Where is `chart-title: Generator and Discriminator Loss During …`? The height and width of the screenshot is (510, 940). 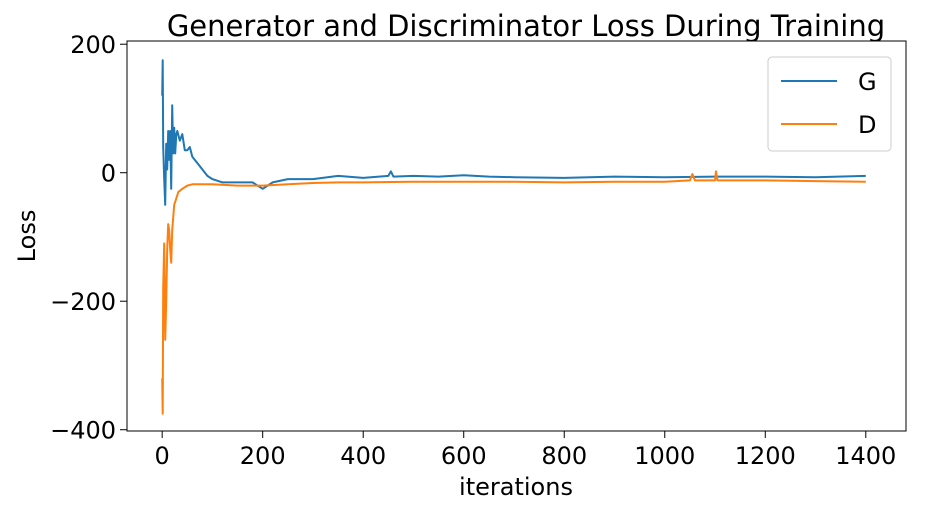 chart-title: Generator and Discriminator Loss During … is located at coordinates (526, 26).